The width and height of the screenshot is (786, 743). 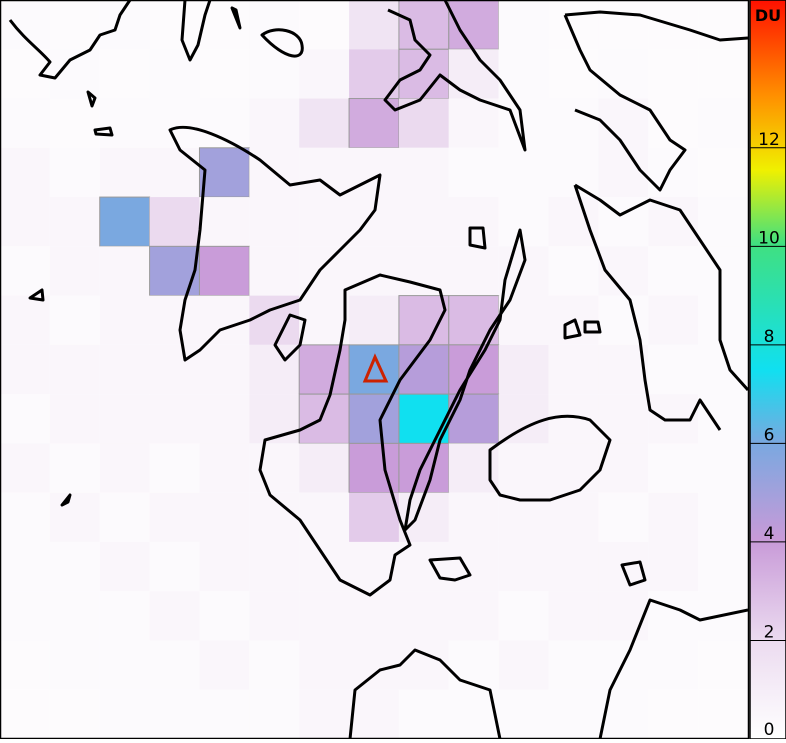 What do you see at coordinates (769, 729) in the screenshot?
I see `colorbar-tick-label: 0` at bounding box center [769, 729].